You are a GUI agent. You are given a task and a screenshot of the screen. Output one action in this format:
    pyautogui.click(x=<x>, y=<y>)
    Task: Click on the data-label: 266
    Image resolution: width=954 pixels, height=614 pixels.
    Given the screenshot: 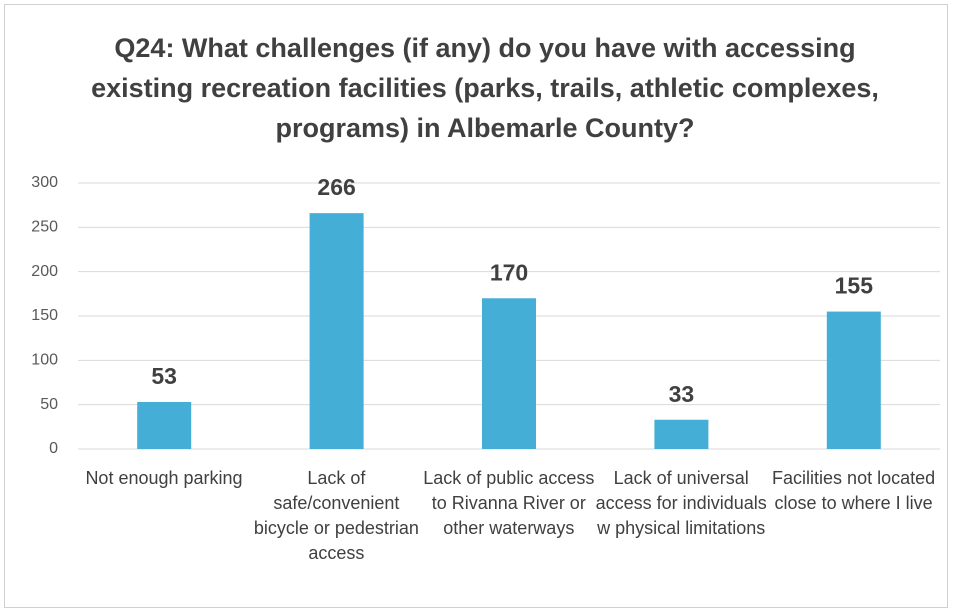 What is the action you would take?
    pyautogui.click(x=336, y=187)
    